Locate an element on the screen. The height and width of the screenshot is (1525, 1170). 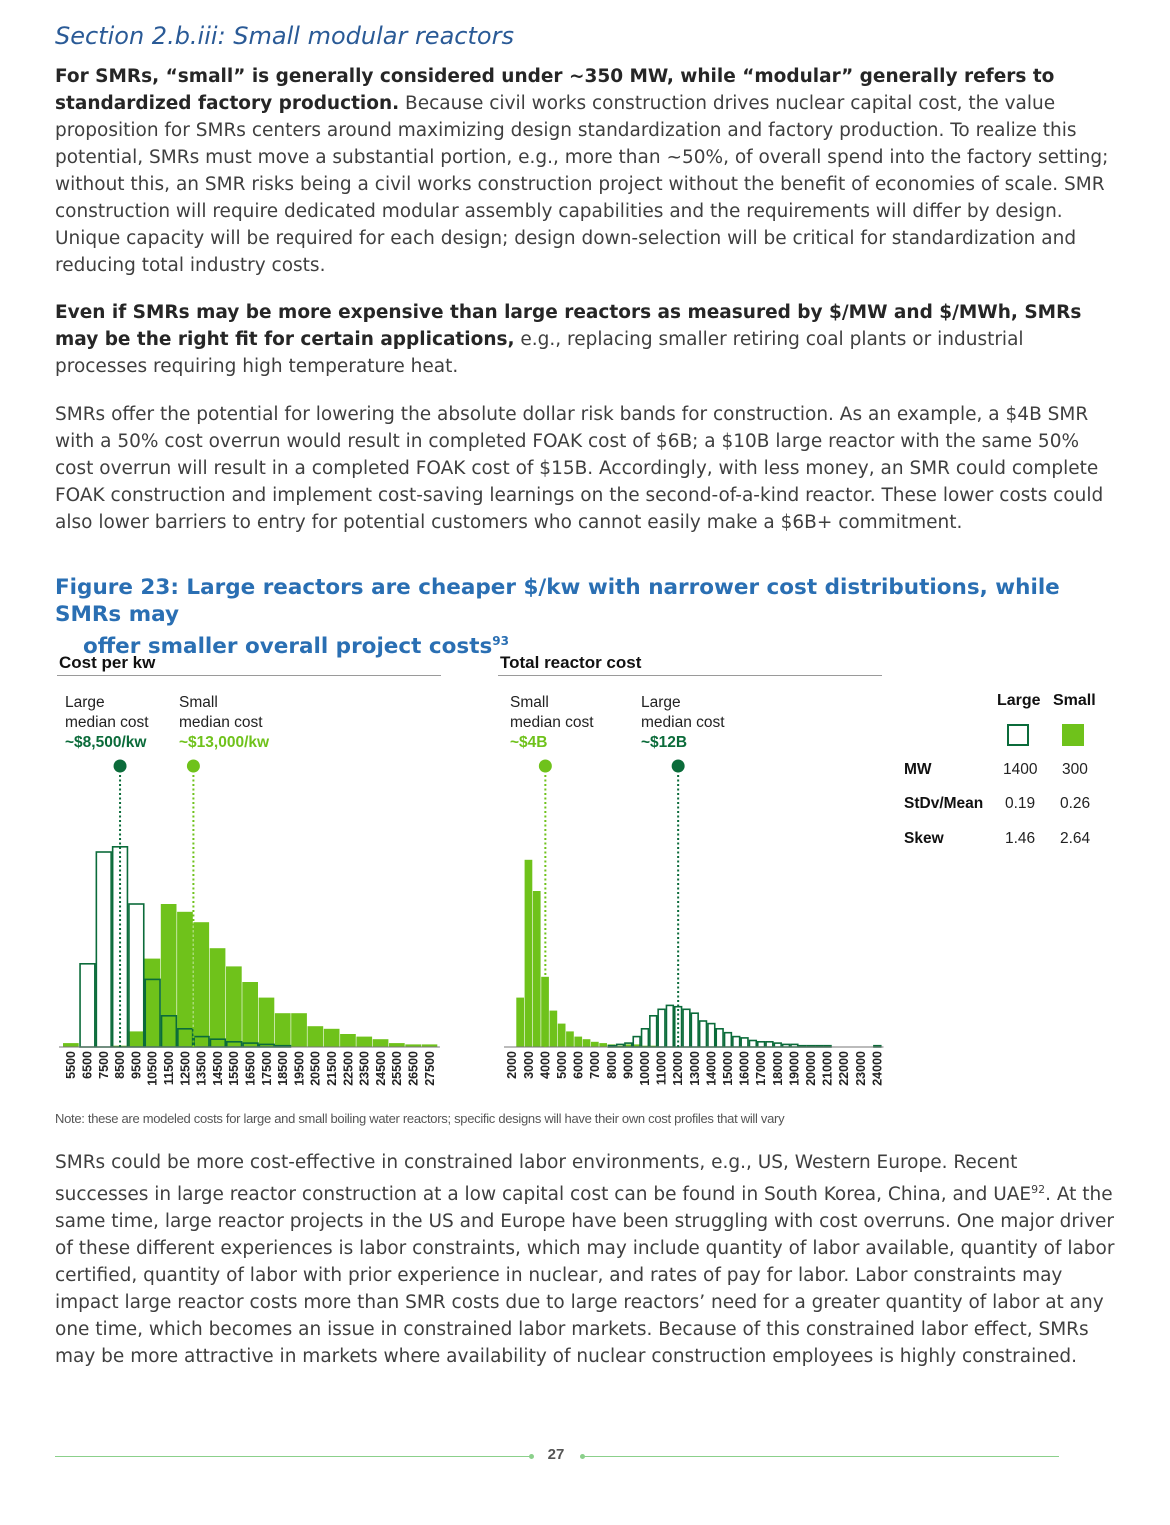
annotation-large-median-kw: Large median cost ~$8,500/kw is located at coordinates (107, 723).